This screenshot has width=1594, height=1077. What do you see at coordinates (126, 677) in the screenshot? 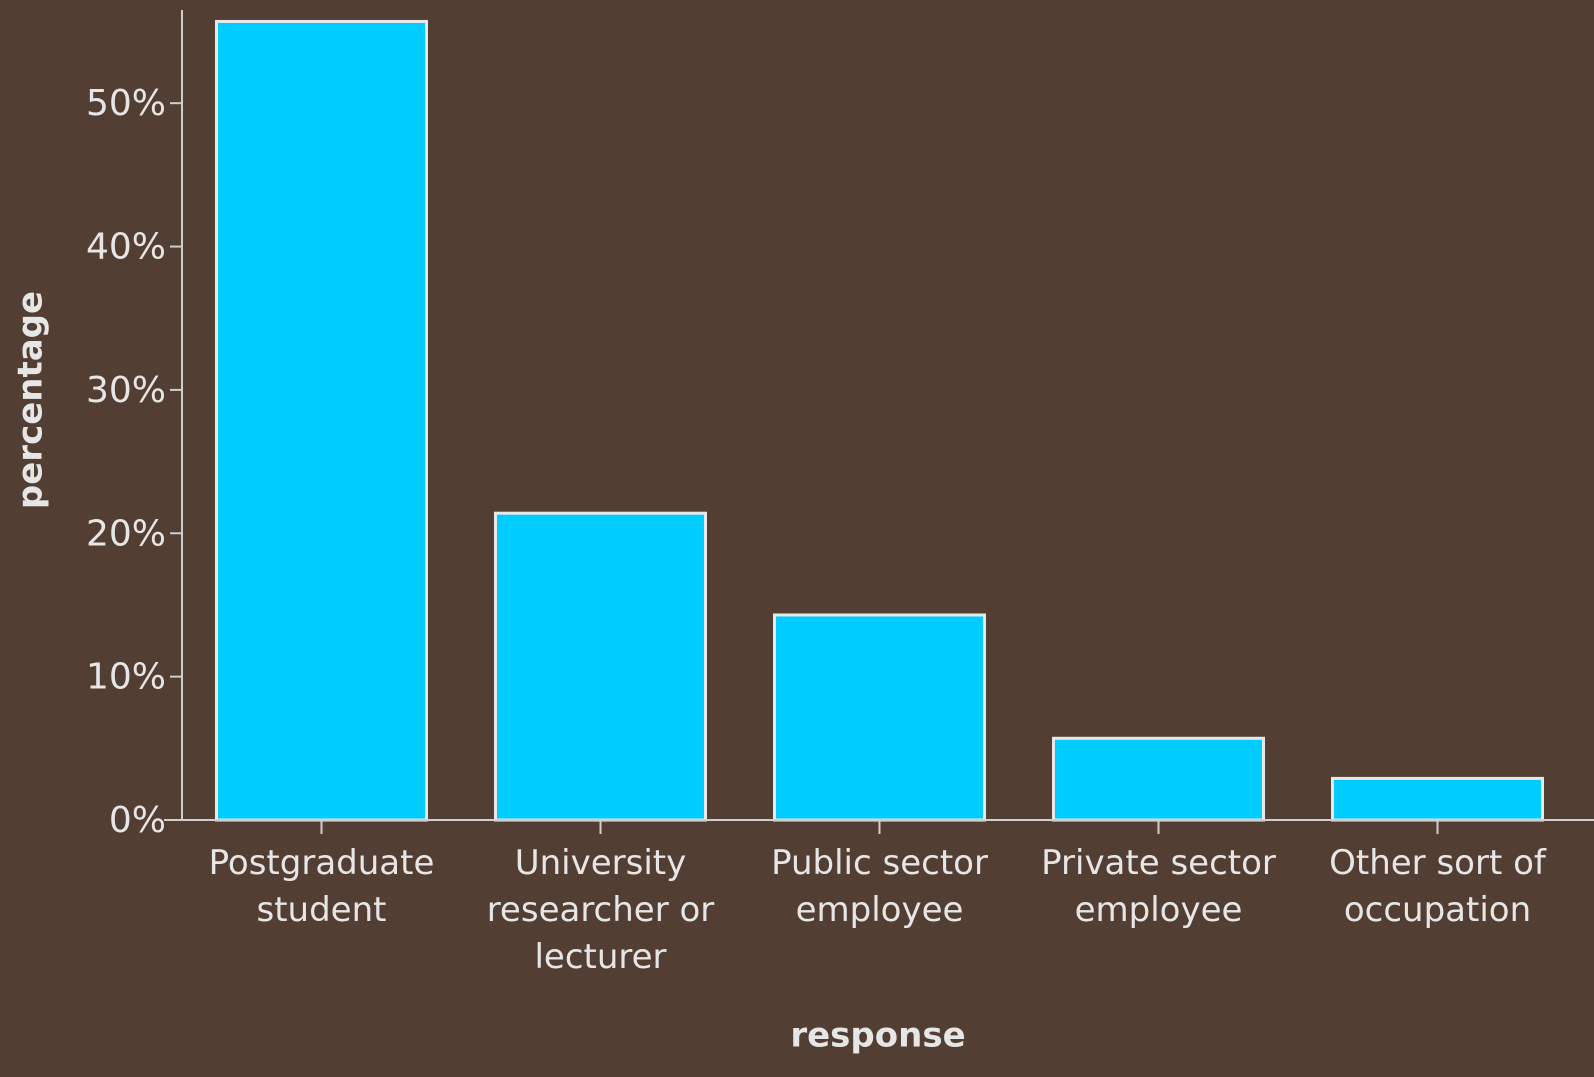
I see `y-tick-label: 10%` at bounding box center [126, 677].